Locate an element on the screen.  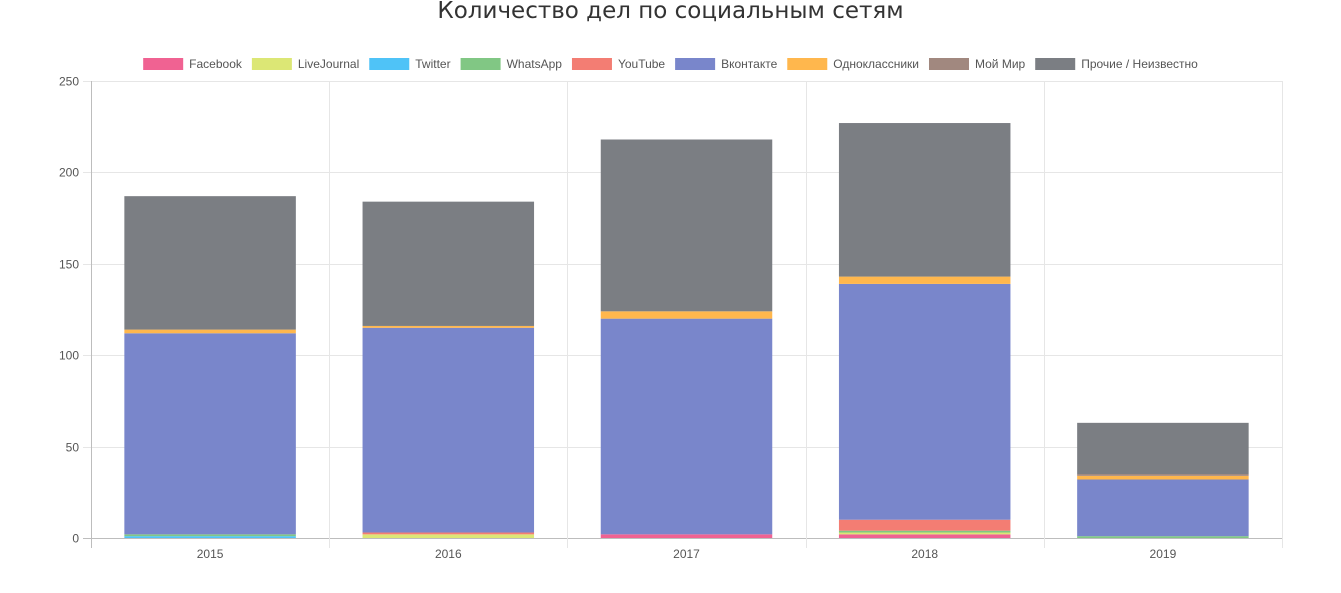
bar-segment-LiveJournal-2018 is located at coordinates (924, 533).